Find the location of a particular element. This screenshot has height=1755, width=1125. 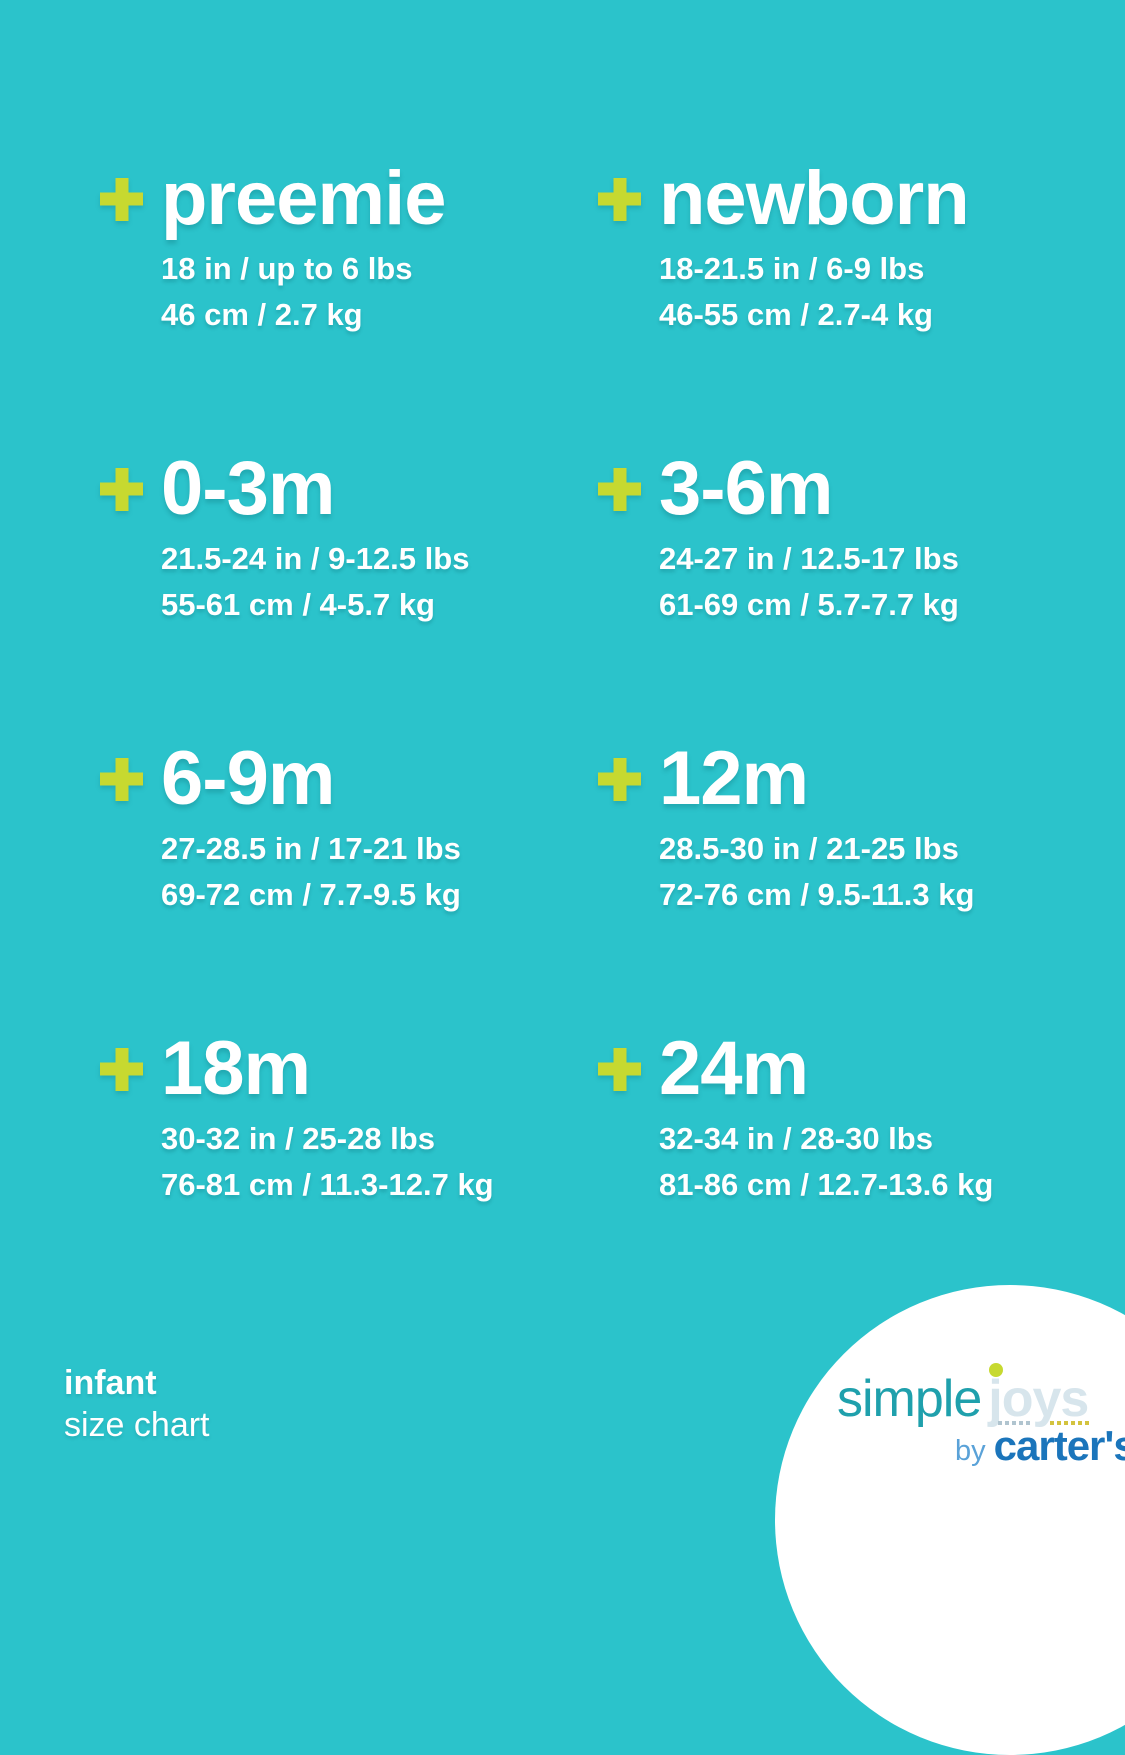

size-imperial: 32-34 in / 28-30 lbs is located at coordinates (796, 1138).